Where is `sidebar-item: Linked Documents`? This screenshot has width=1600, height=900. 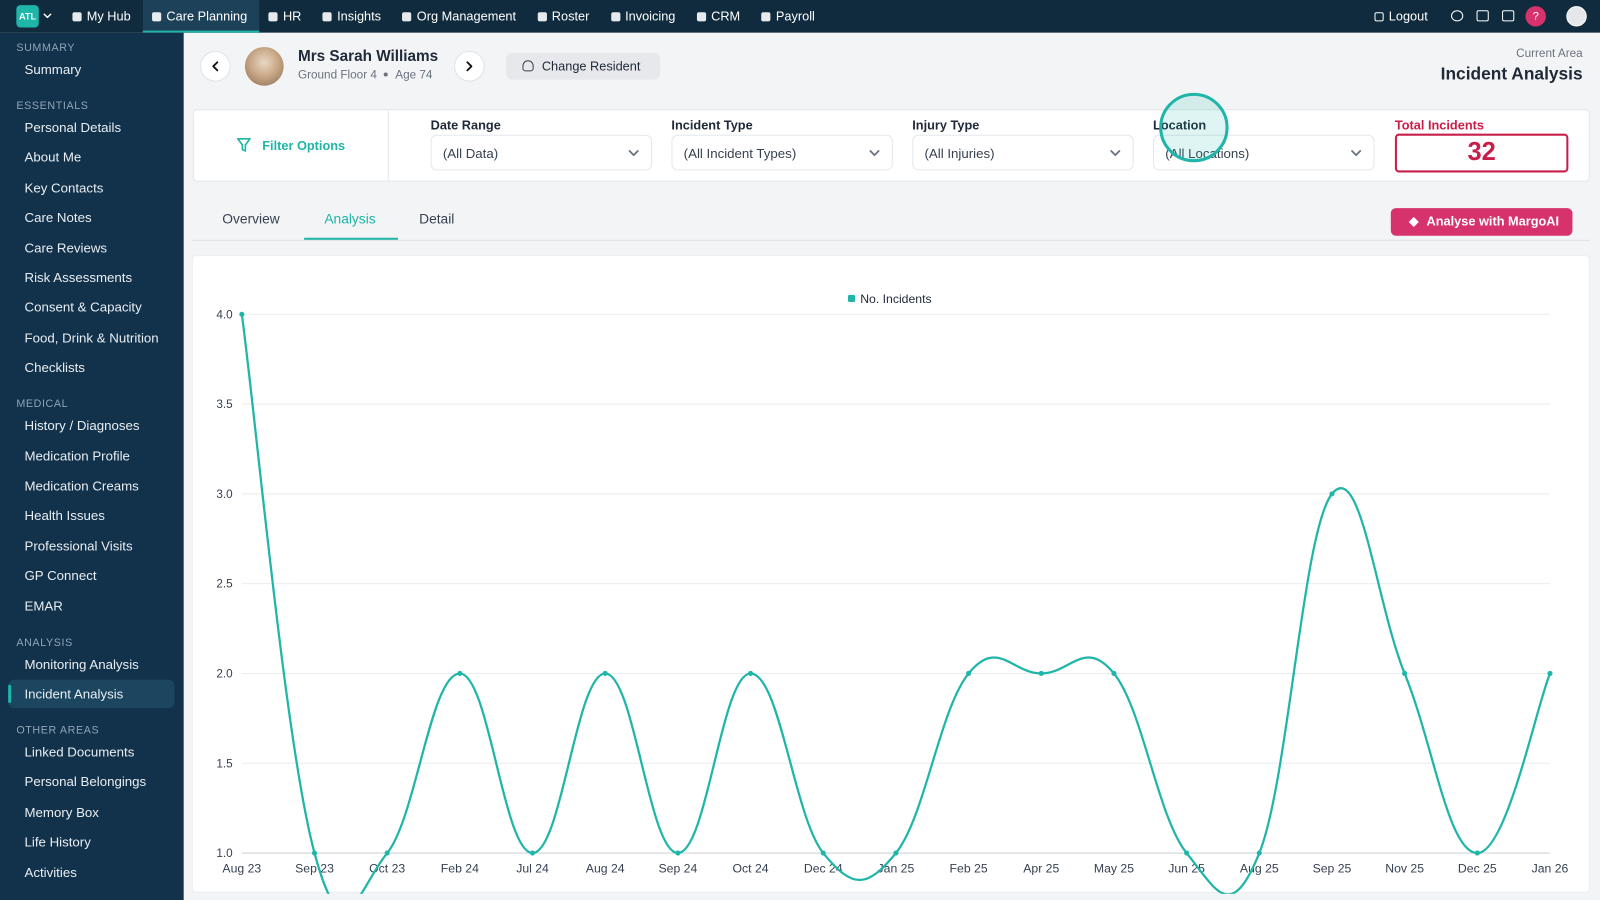
sidebar-item: Linked Documents is located at coordinates (79, 752).